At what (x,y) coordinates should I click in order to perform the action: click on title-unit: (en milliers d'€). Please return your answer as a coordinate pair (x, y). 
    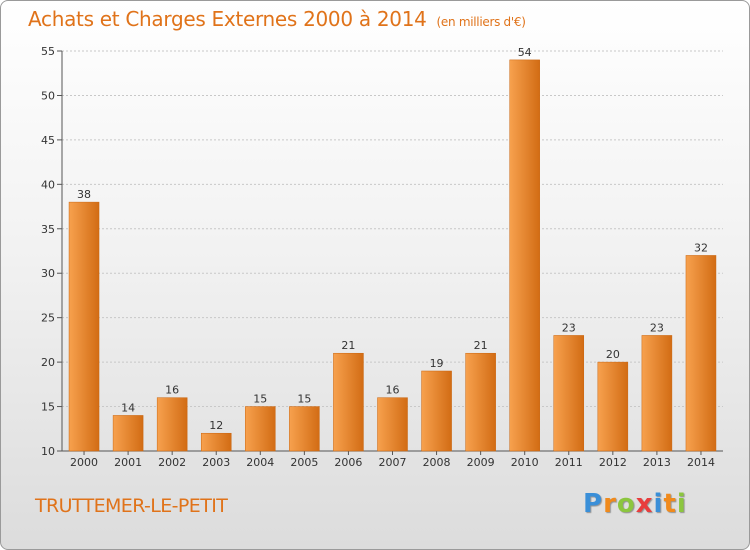
    Looking at the image, I should click on (481, 22).